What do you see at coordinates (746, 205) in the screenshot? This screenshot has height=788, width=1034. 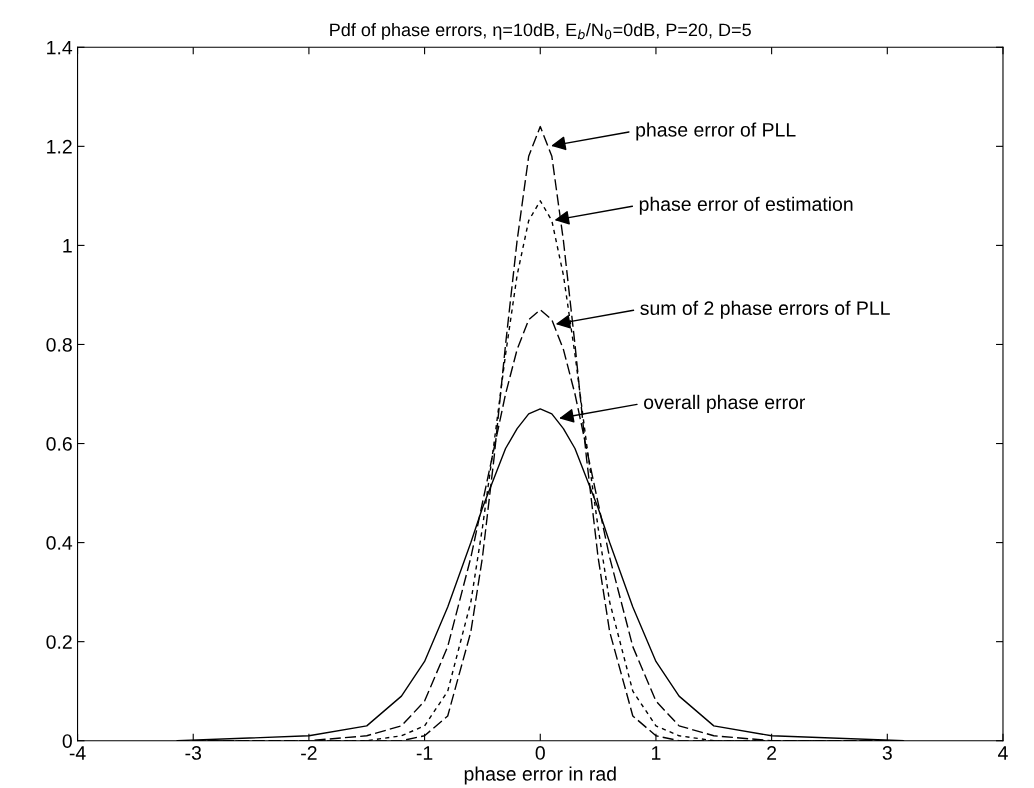 I see `annotation: phase error of estimation` at bounding box center [746, 205].